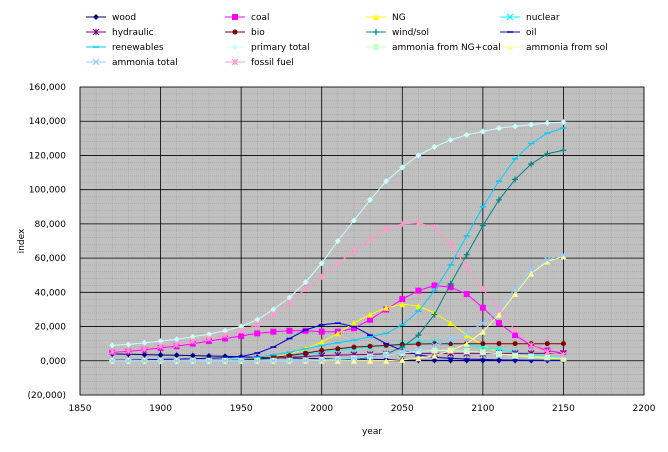  Describe the element at coordinates (51, 259) in the screenshot. I see `y-tick-label: 60,000` at that location.